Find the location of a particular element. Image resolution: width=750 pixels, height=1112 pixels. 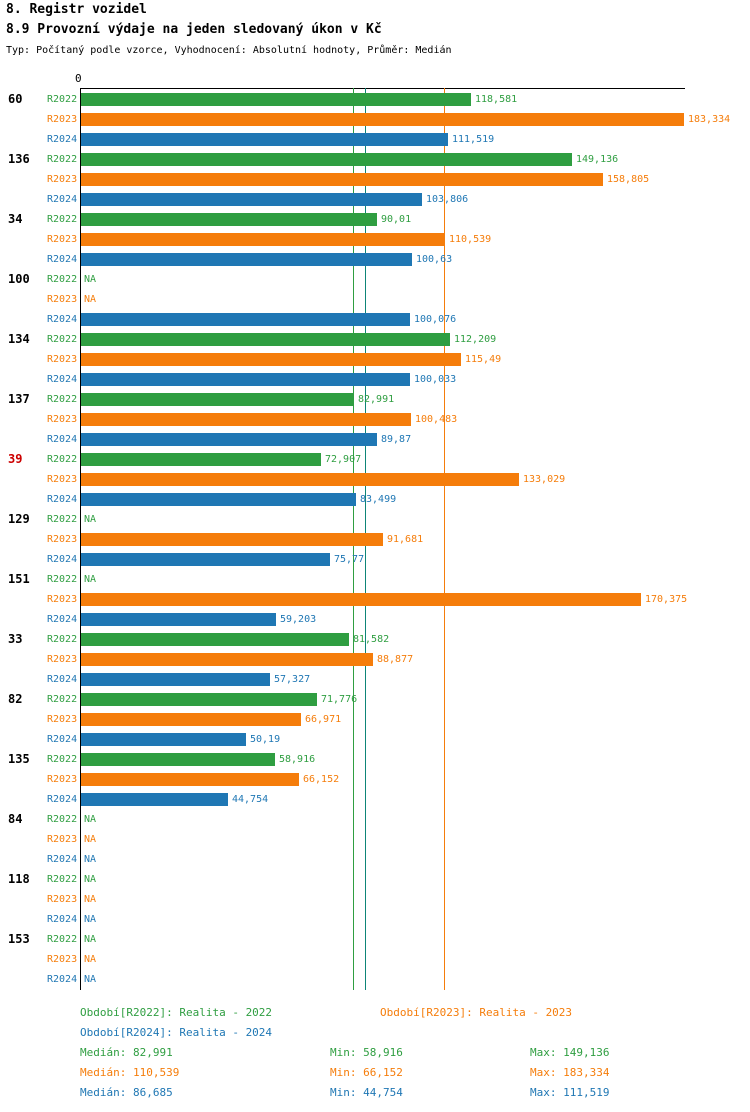

value-label: 100,63 is located at coordinates (434, 259).